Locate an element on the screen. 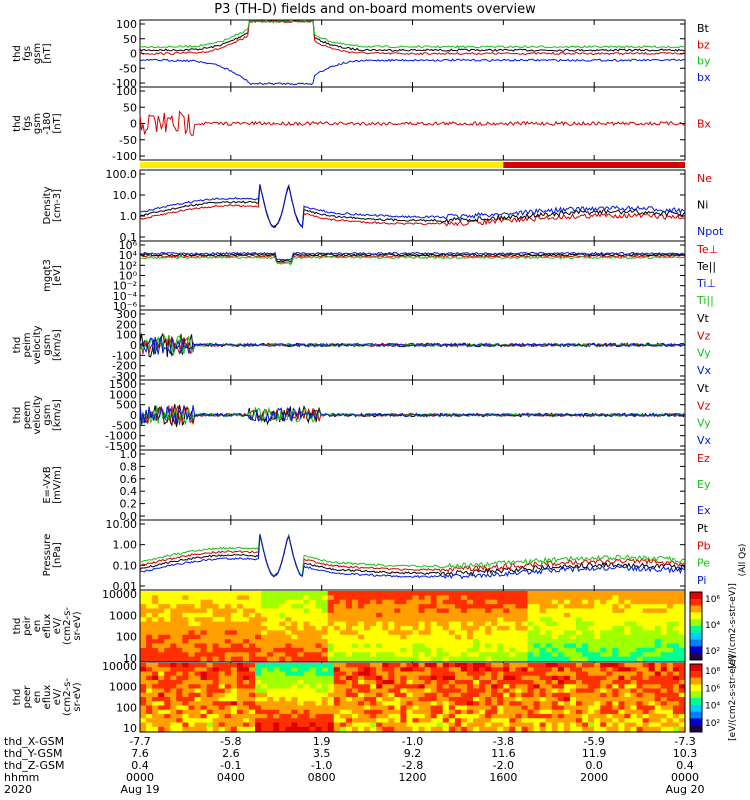 The image size is (750, 800). xaxis-value: -2.8 is located at coordinates (412, 765).